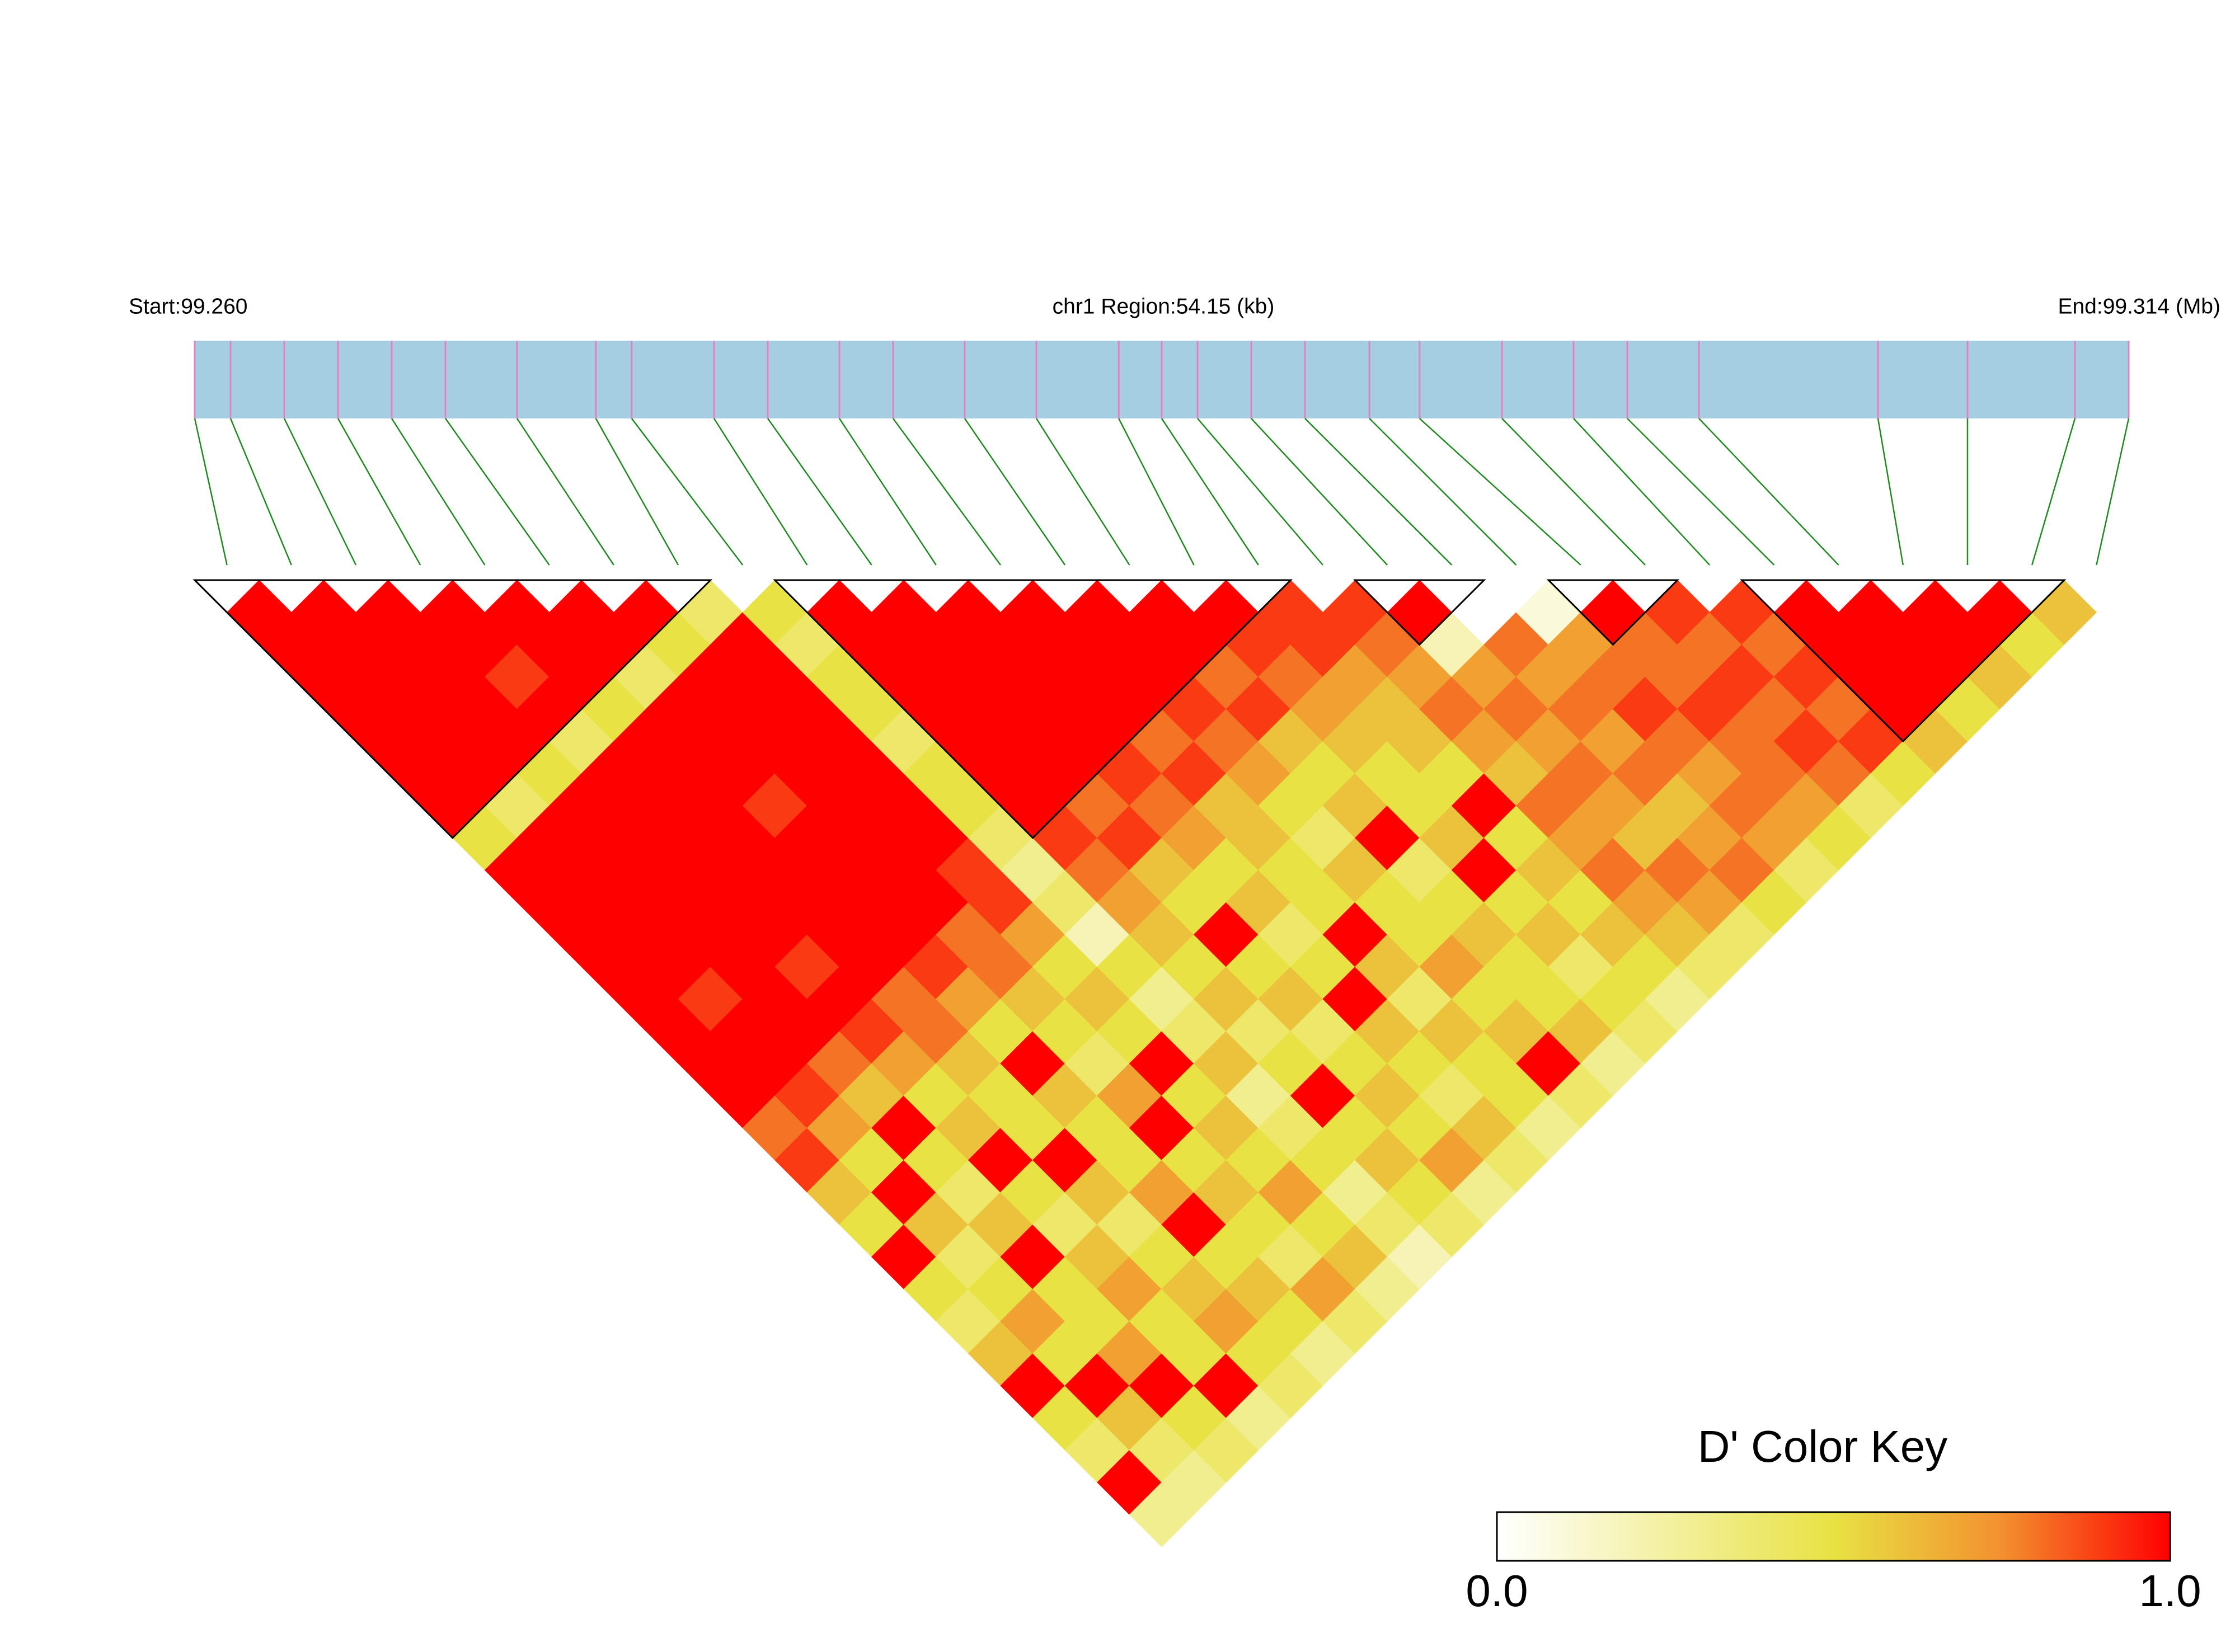  Describe the element at coordinates (1164, 306) in the screenshot. I see `region-title: chr1 Region:54.15 (kb)` at that location.